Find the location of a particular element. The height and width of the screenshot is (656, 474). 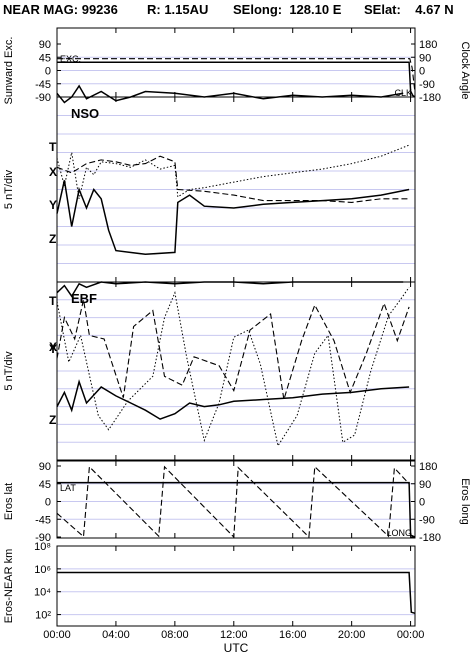

header-selat: SElat: 4.67 N is located at coordinates (409, 9).